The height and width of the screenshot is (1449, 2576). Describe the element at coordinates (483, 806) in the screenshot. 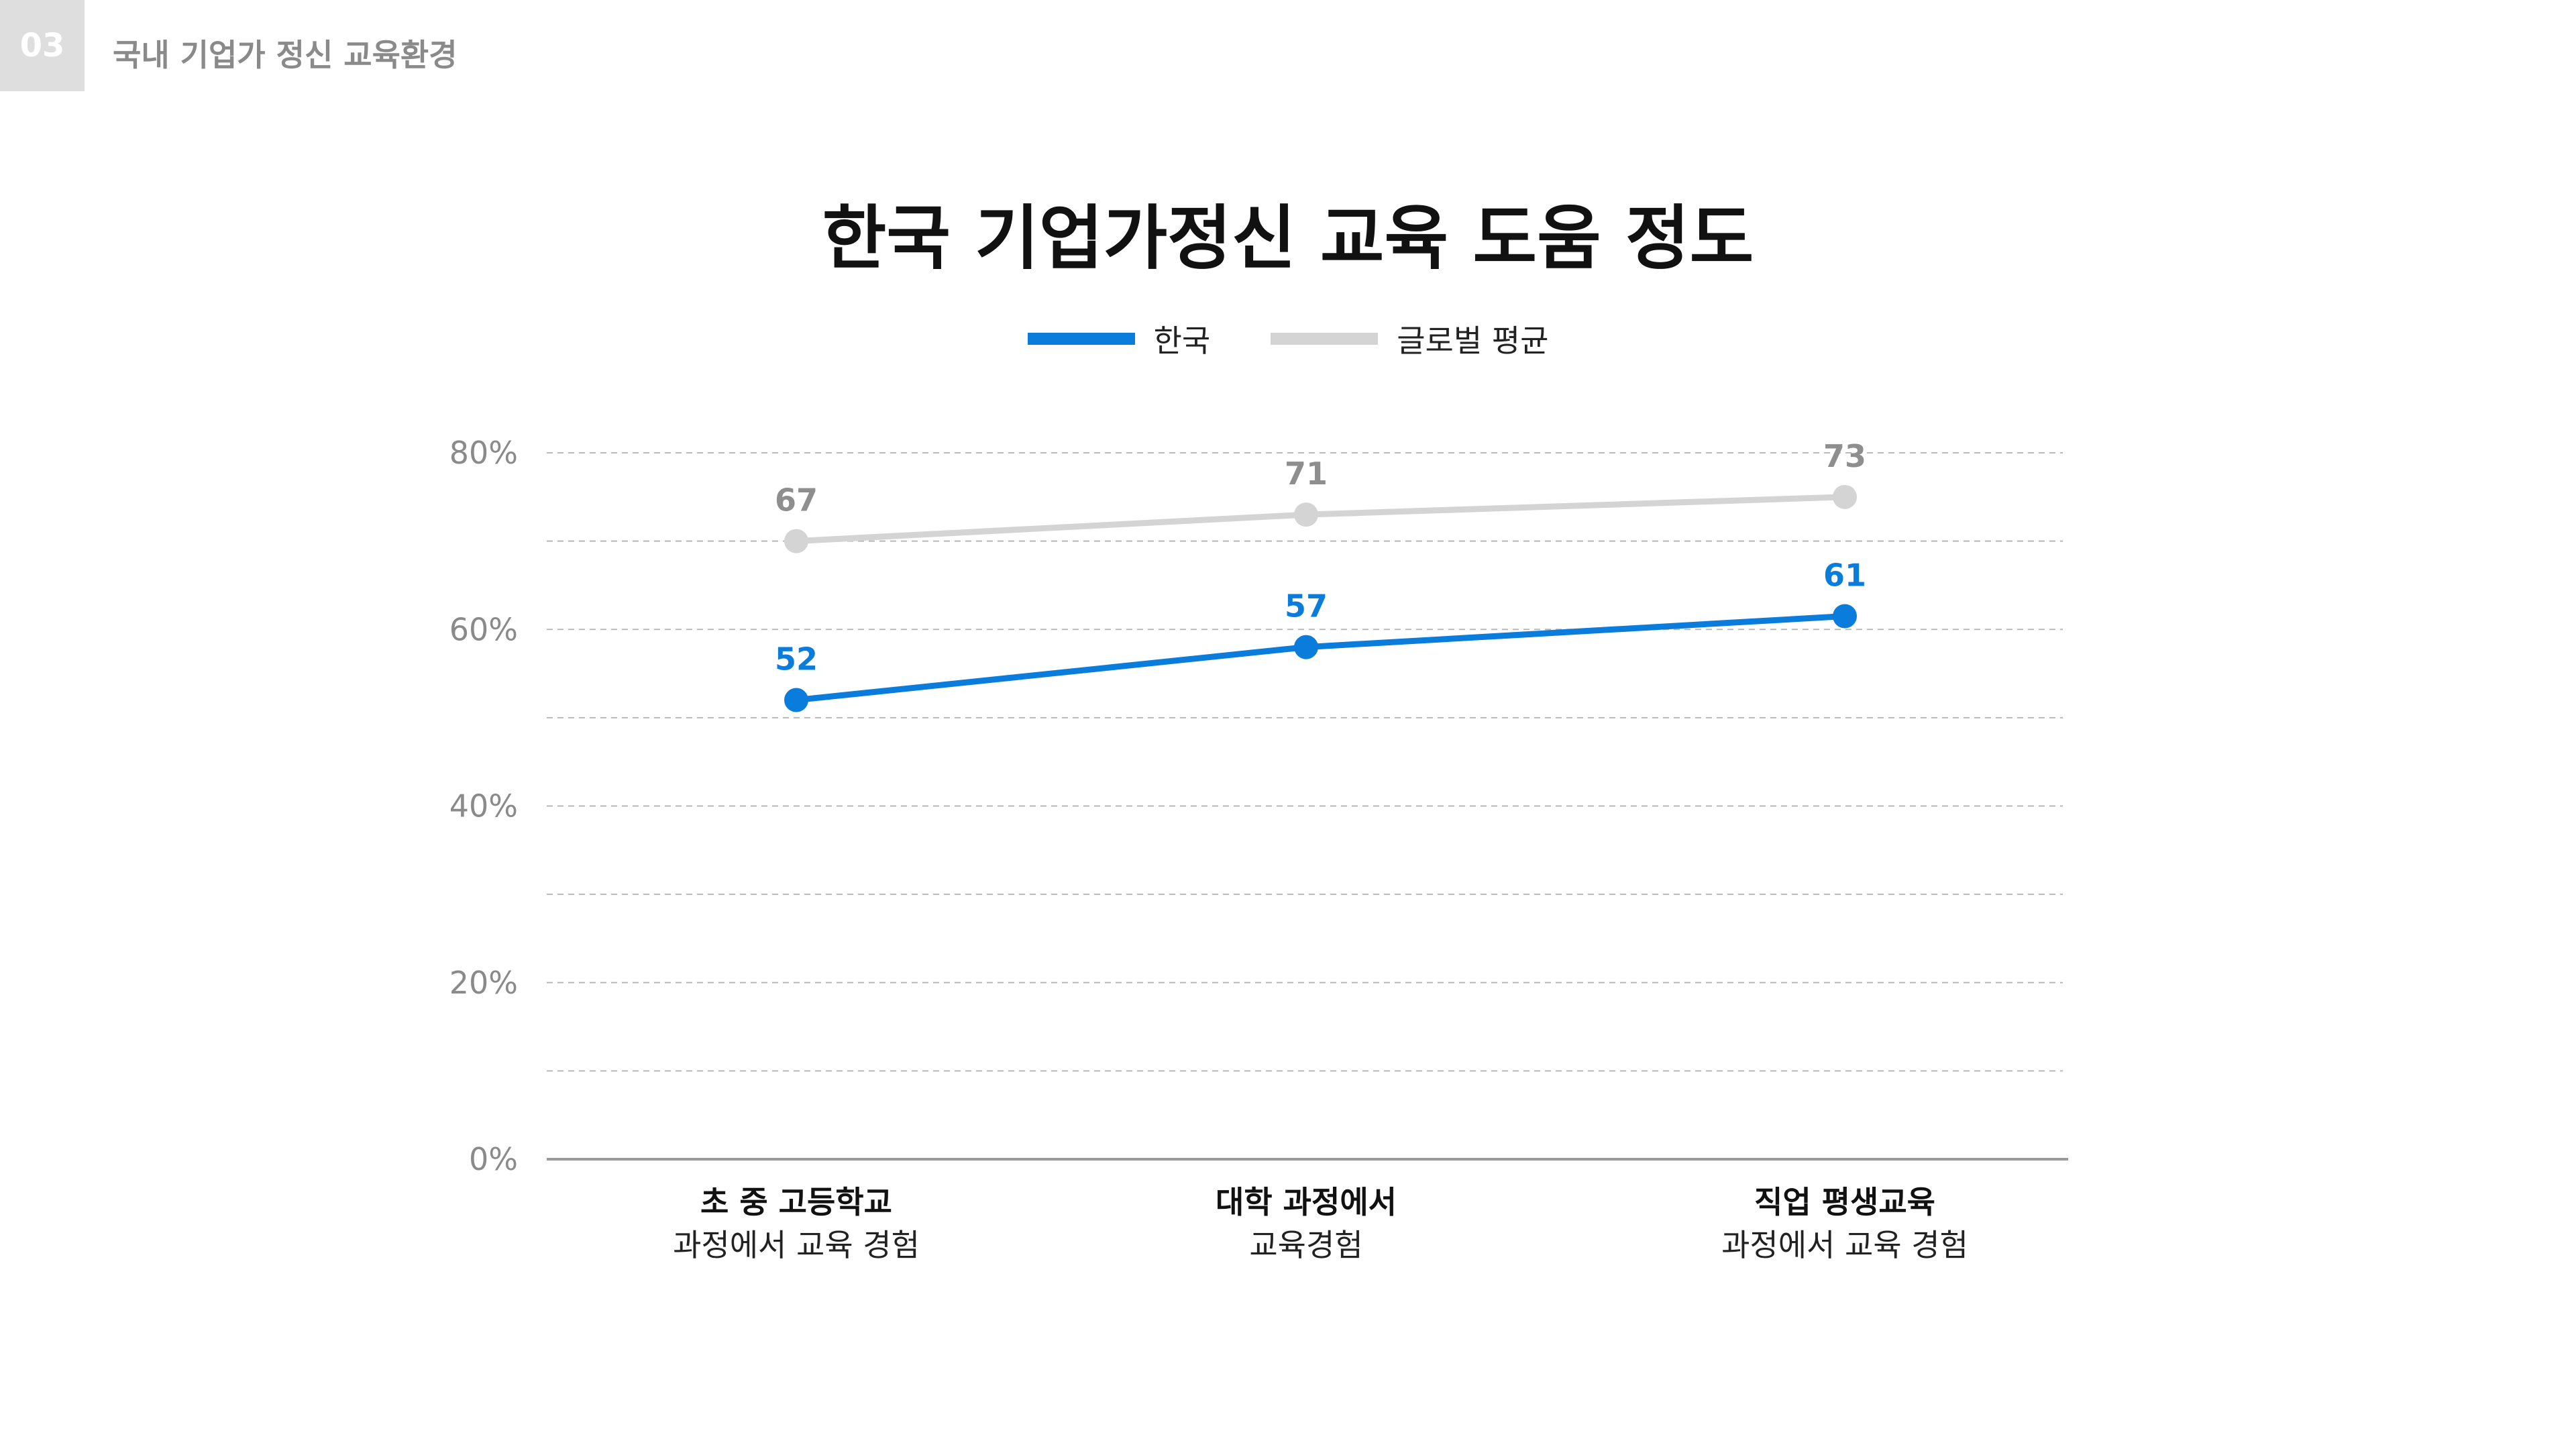

I see `y-tick-label: 40%` at that location.